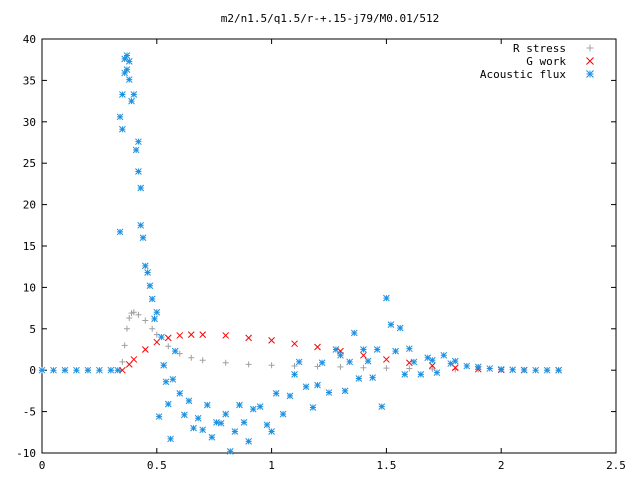 The height and width of the screenshot is (480, 640). Describe the element at coordinates (330, 18) in the screenshot. I see `chart-title: m2/n1.5/q1.5/r-+.15-j79/M0.01/512` at that location.